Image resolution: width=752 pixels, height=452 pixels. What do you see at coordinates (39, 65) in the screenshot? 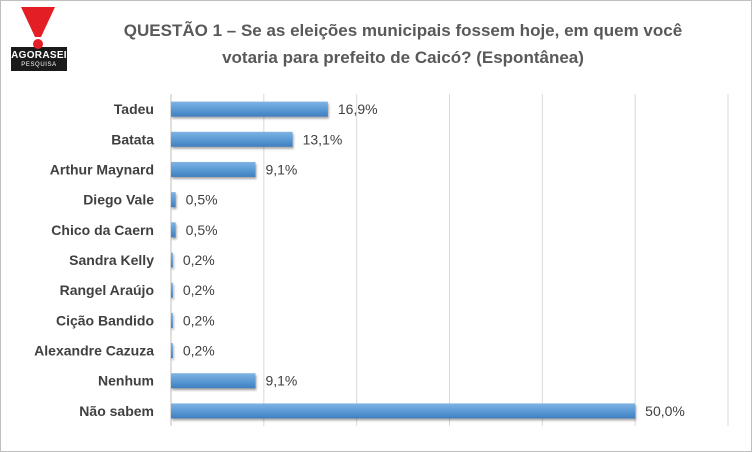
I see `logo-sub-text: PESQUISA` at bounding box center [39, 65].